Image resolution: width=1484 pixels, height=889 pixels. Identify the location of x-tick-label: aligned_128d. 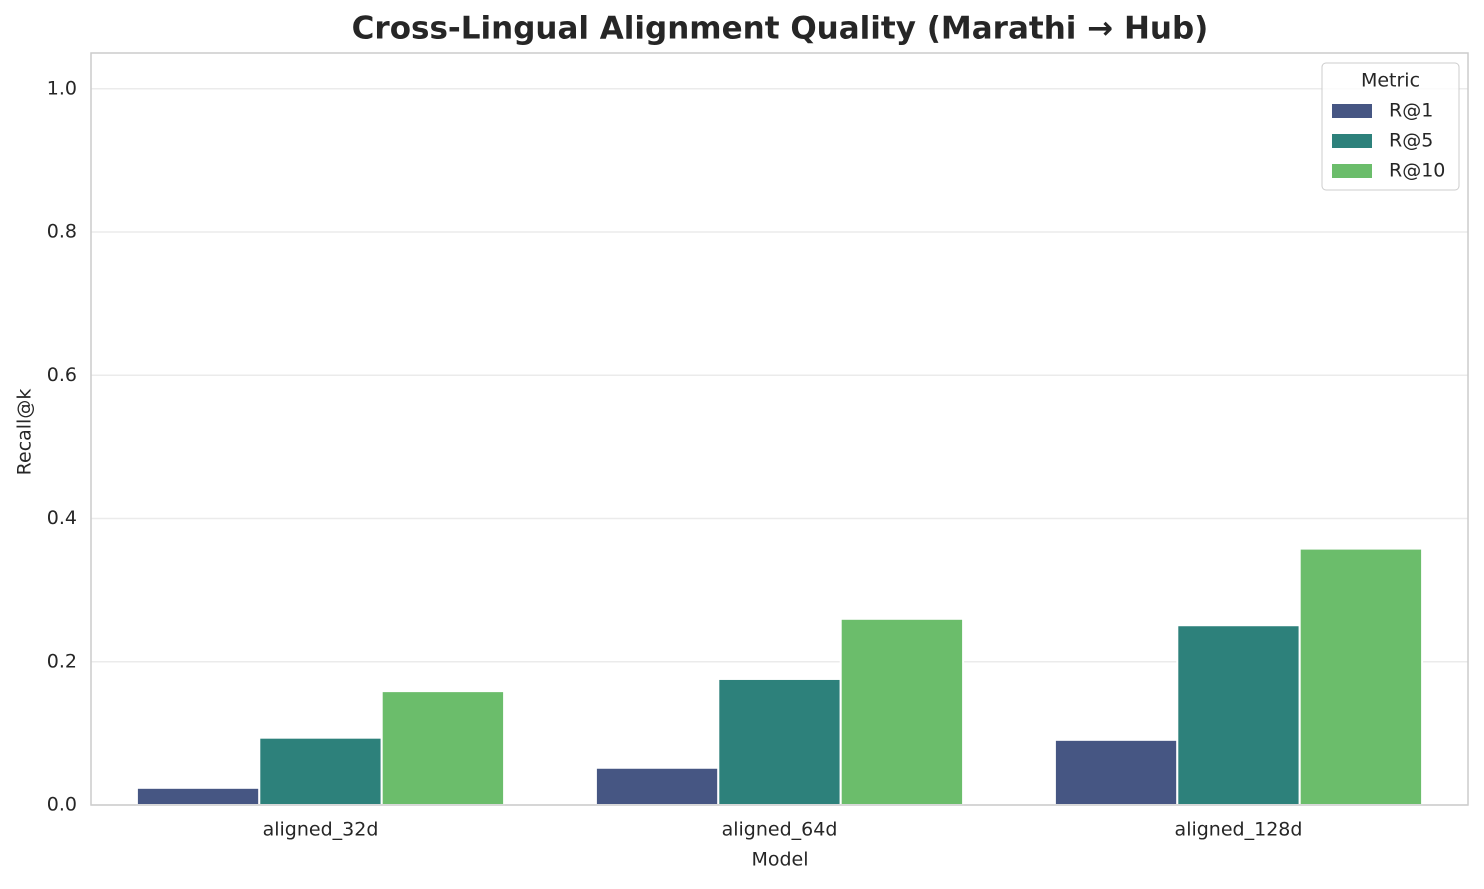
(1239, 830).